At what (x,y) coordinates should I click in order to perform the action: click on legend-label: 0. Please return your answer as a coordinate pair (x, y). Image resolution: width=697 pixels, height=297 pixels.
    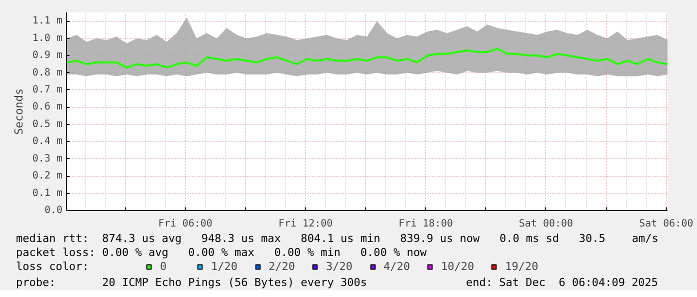
    Looking at the image, I should click on (164, 266).